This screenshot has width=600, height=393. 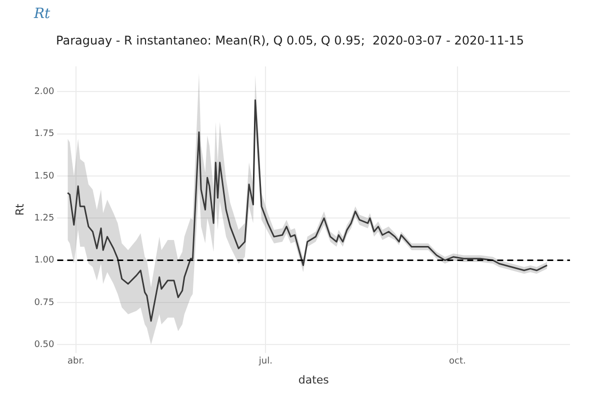 What do you see at coordinates (19, 209) in the screenshot?
I see `y-axis-title: Rt` at bounding box center [19, 209].